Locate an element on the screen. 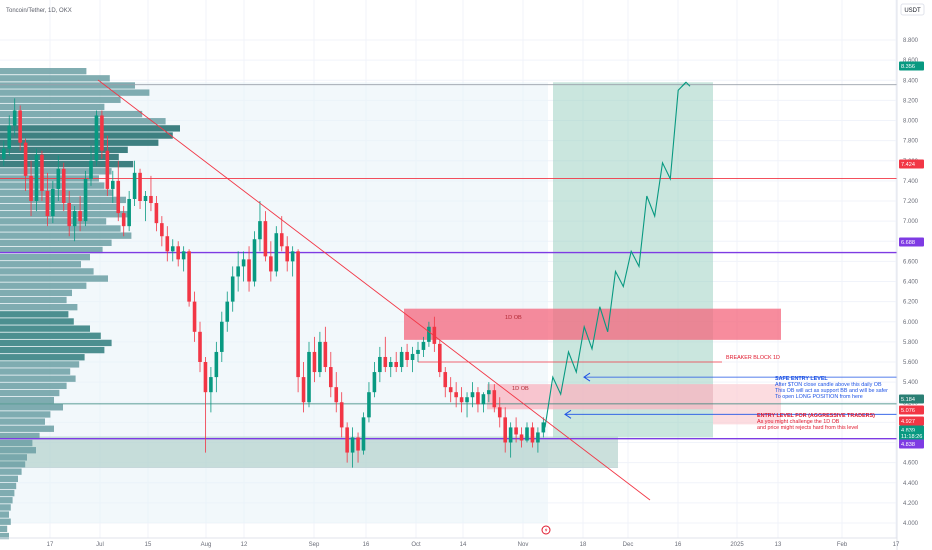  currency-button-box is located at coordinates (912, 9).